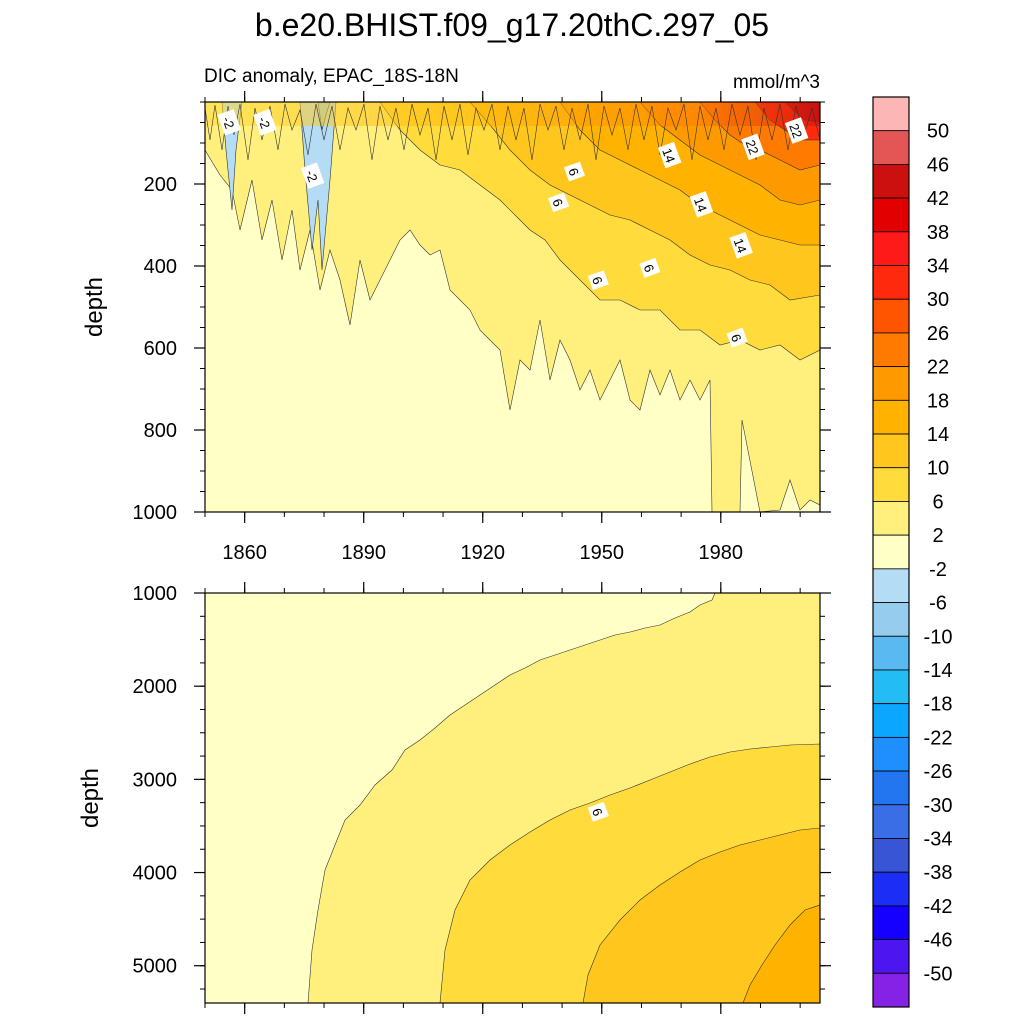  I want to click on lower-y-tick-label: 5000, so click(155, 967).